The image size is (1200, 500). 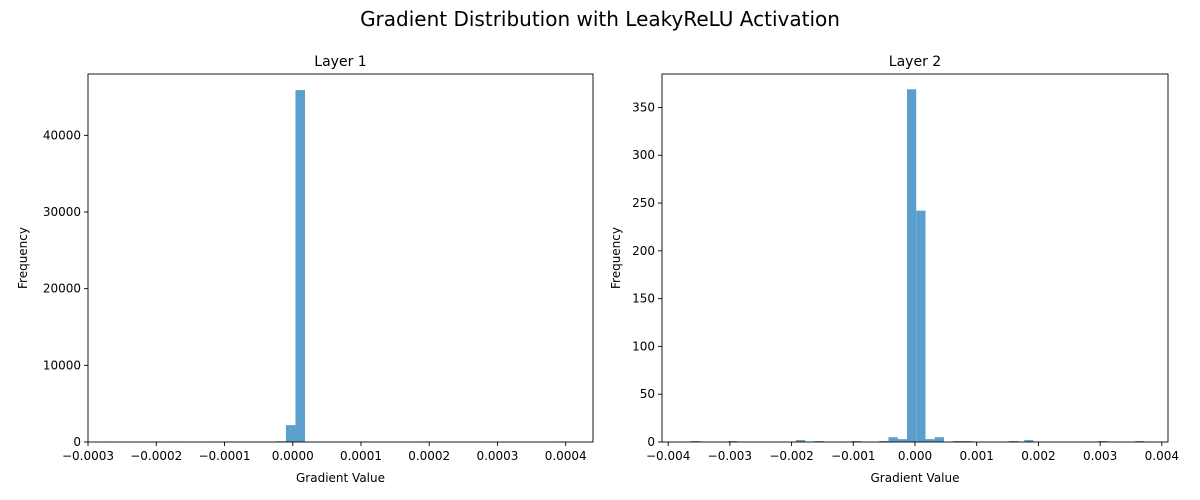 What do you see at coordinates (497, 456) in the screenshot?
I see `x-tick-label: 0.0003` at bounding box center [497, 456].